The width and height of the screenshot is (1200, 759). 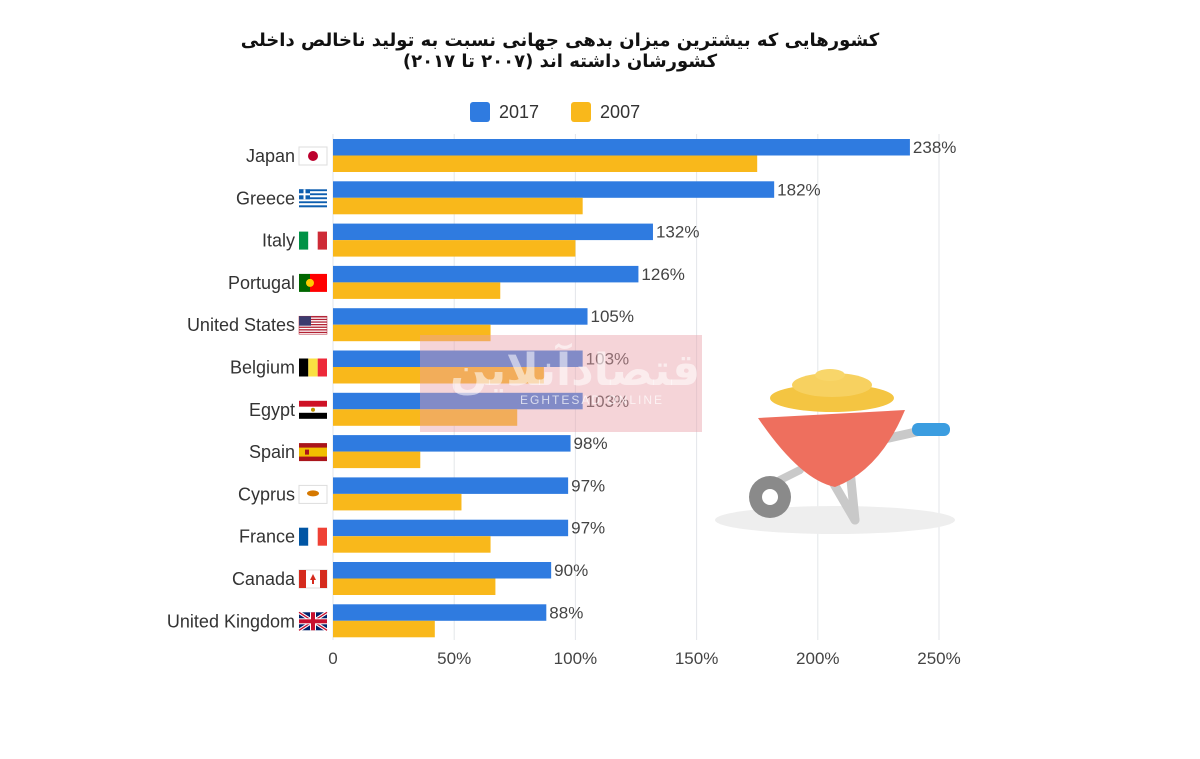 What do you see at coordinates (677, 232) in the screenshot?
I see `data-label-2017: 132%` at bounding box center [677, 232].